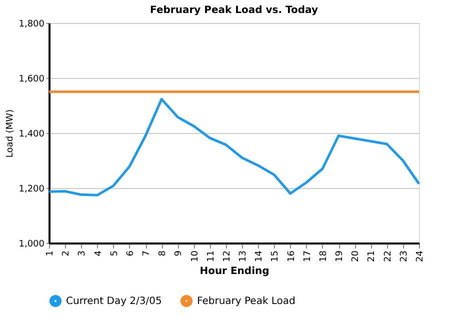 The image size is (450, 318). What do you see at coordinates (323, 256) in the screenshot?
I see `x-tick-label: 18` at bounding box center [323, 256].